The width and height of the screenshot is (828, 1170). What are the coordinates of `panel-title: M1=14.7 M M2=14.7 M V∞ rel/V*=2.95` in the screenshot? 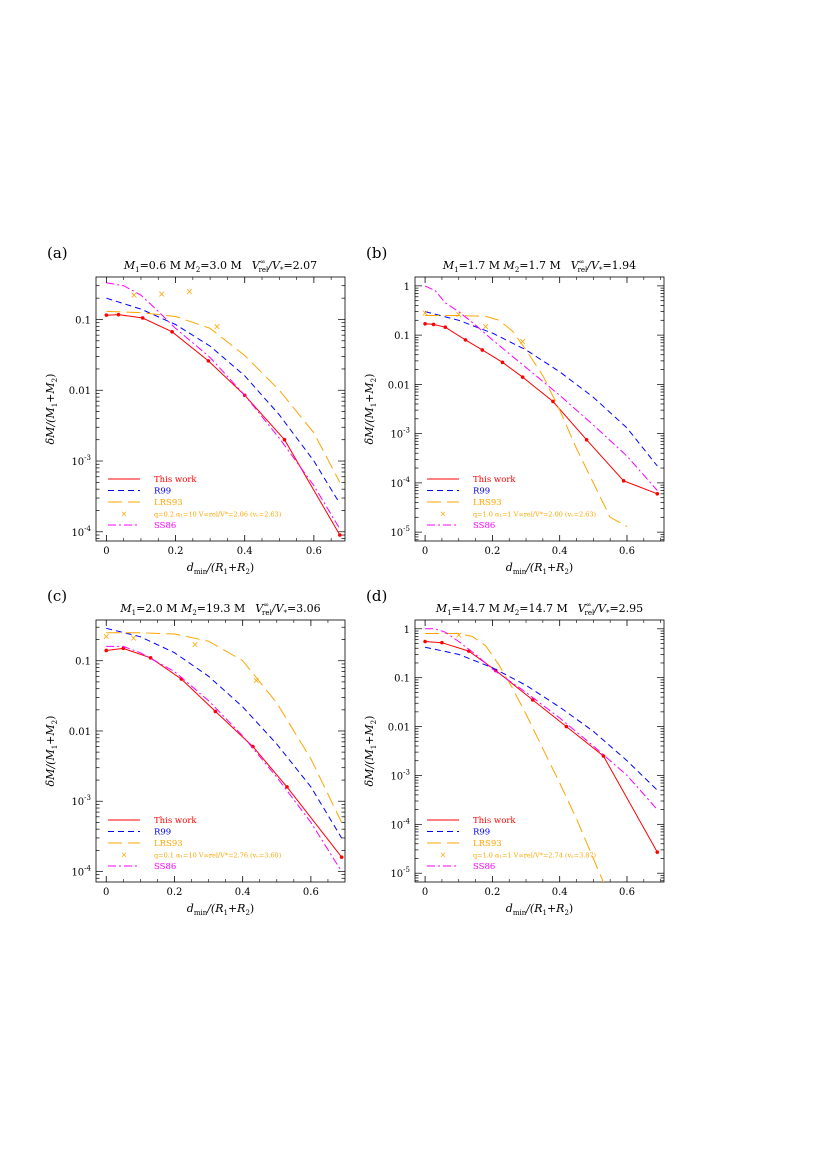 It's located at (539, 609).